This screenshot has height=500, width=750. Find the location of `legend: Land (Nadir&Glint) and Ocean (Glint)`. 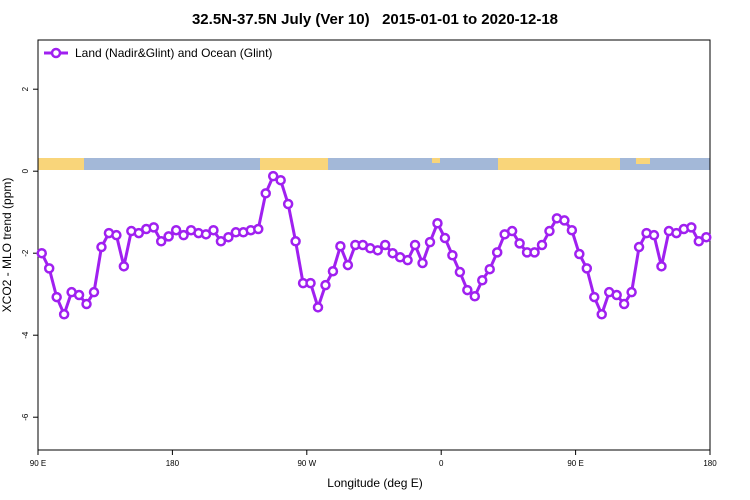

legend: Land (Nadir&Glint) and Ocean (Glint) is located at coordinates (158, 53).